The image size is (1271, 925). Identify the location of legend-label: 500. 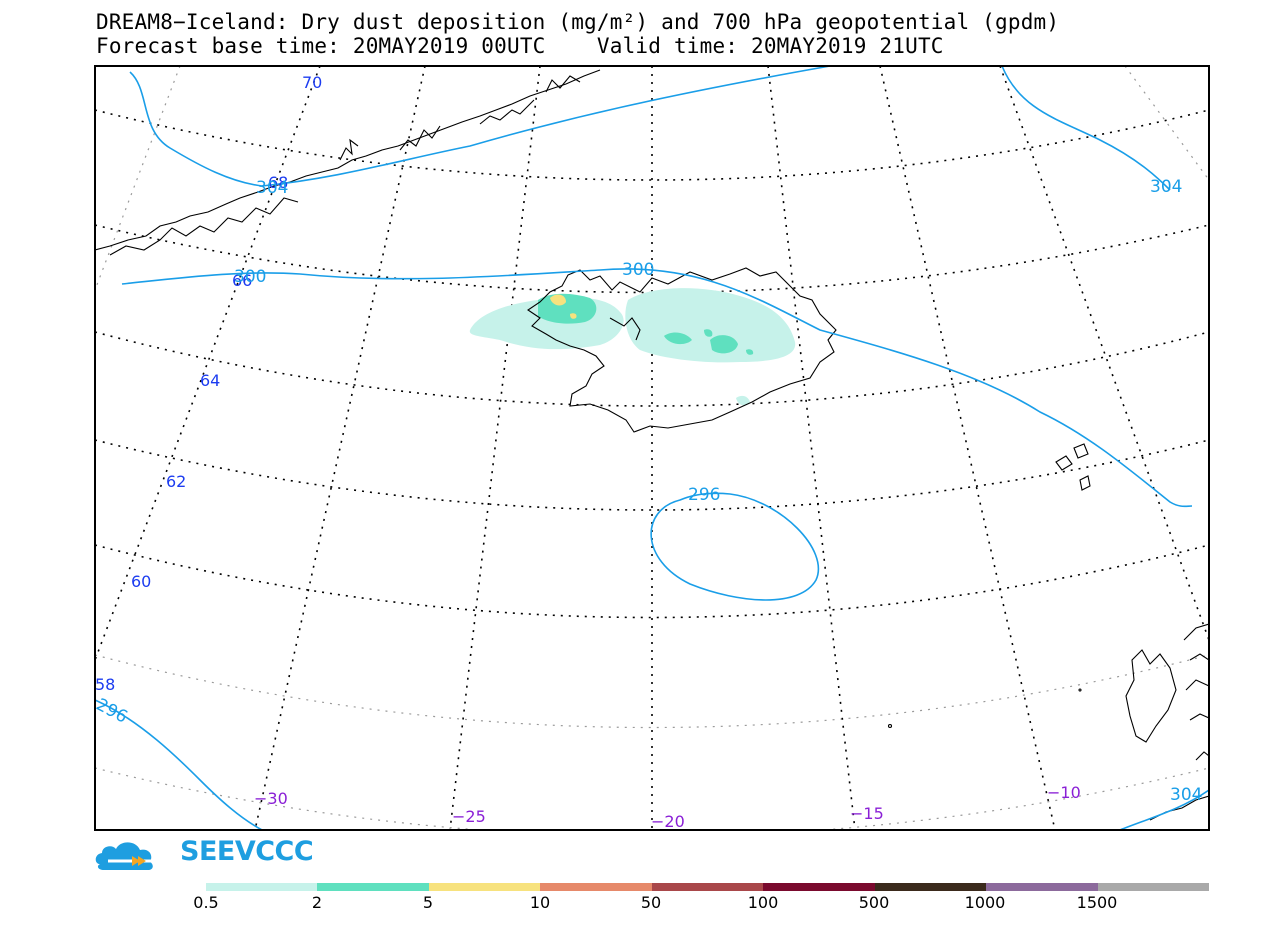
(874, 902).